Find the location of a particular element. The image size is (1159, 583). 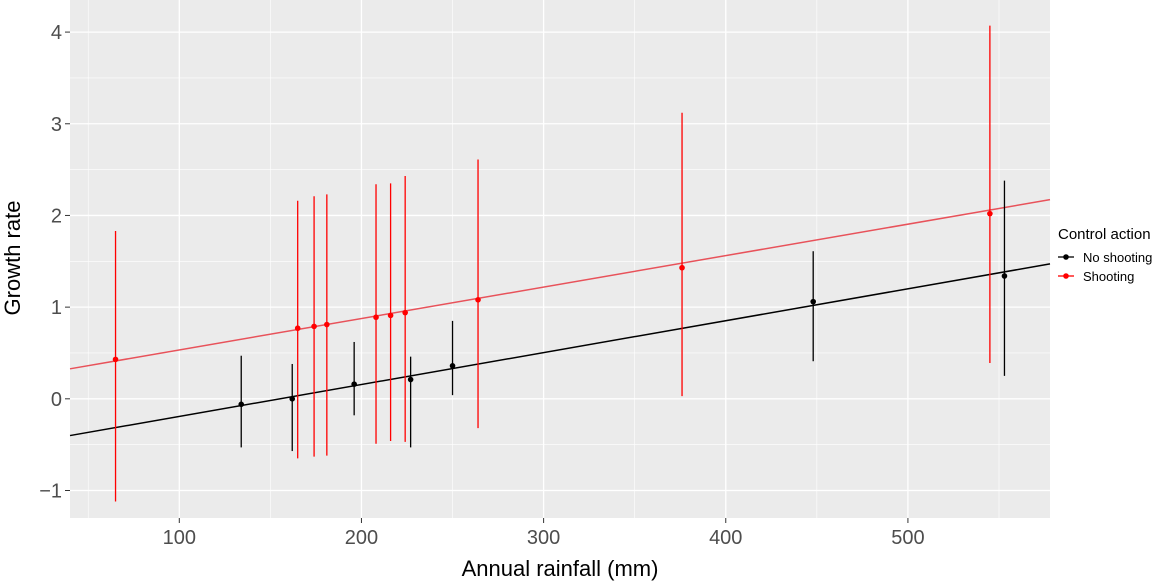

x-axis-ticks: 100 200 300 400 500 is located at coordinates (544, 533).